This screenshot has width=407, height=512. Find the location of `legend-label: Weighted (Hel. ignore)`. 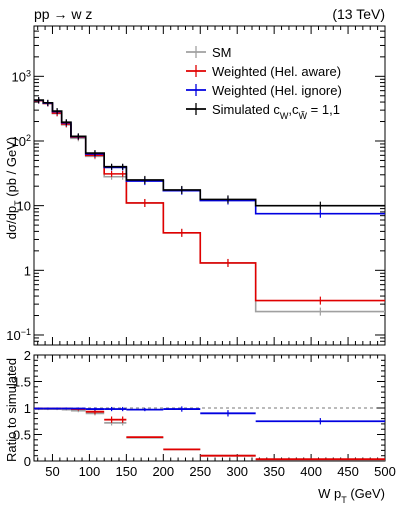

legend-label: Weighted (Hel. ignore) is located at coordinates (277, 90).